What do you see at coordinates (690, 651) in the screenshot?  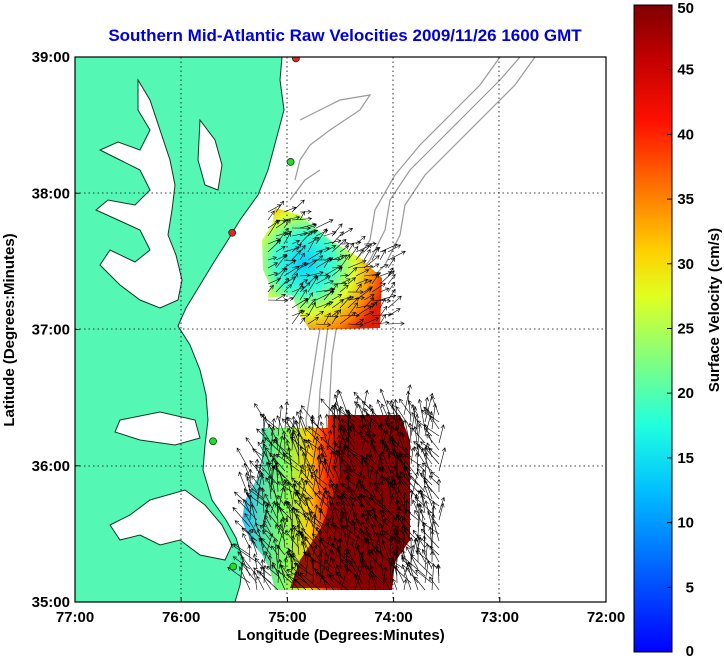 I see `colorbar-tick-label: 0` at bounding box center [690, 651].